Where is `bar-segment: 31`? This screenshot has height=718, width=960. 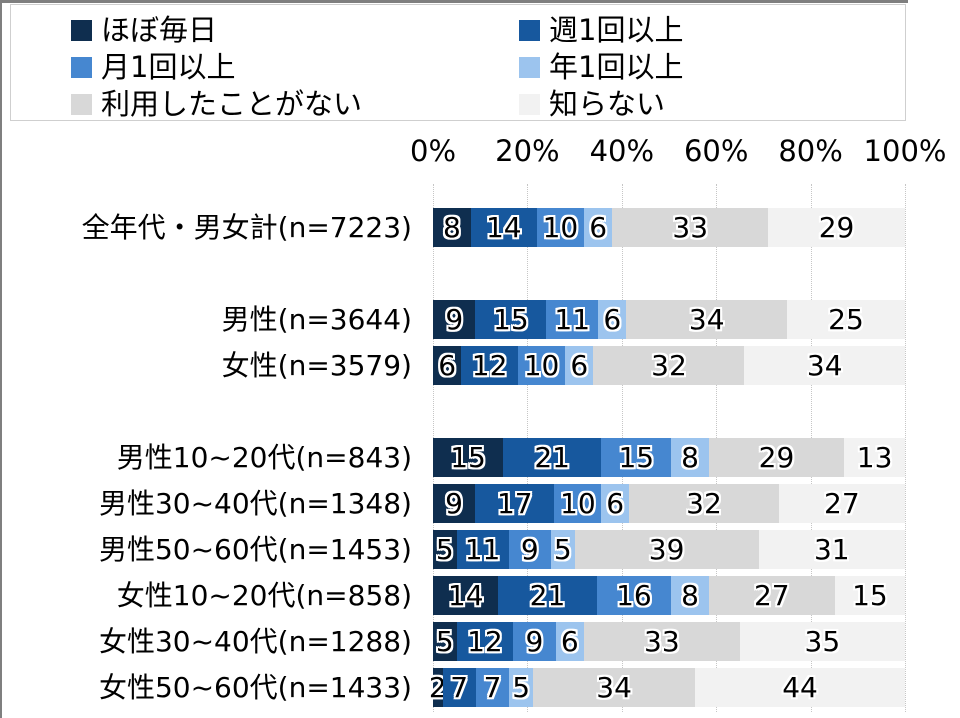
bar-segment: 31 is located at coordinates (831, 549).